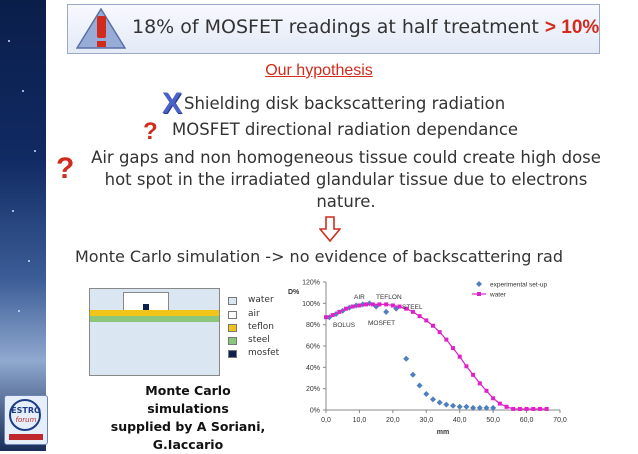  What do you see at coordinates (101, 28) in the screenshot?
I see `exclamation-icon` at bounding box center [101, 28].